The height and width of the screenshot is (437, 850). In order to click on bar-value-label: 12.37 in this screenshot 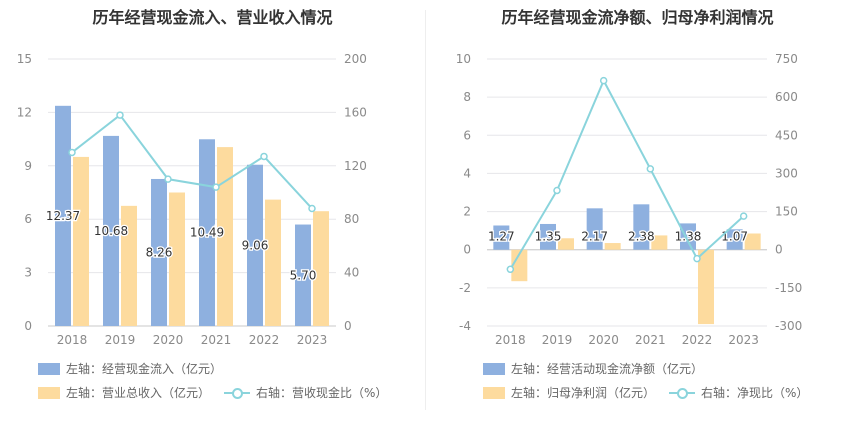, I will do `click(63, 216)`.